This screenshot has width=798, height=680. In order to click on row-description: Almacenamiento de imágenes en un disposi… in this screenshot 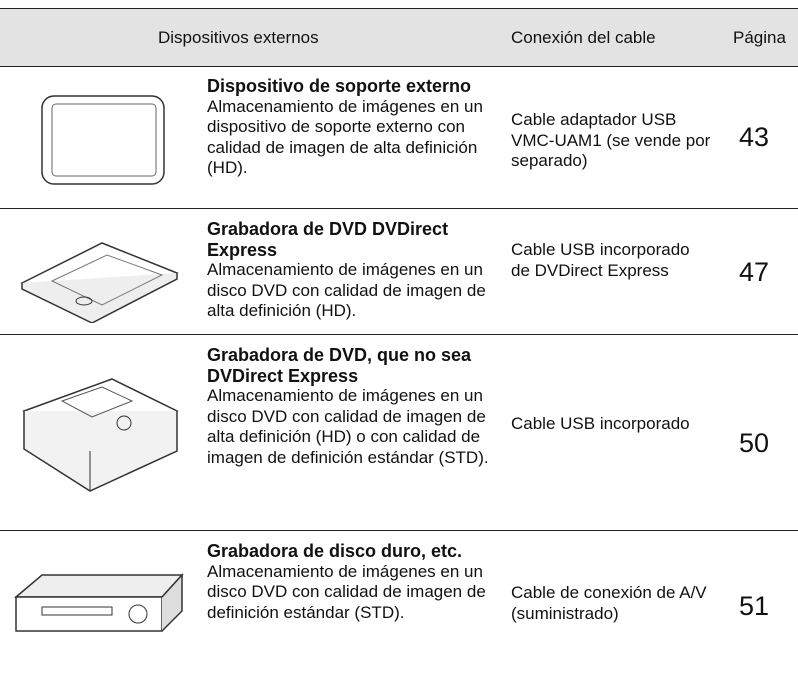, I will do `click(345, 137)`.